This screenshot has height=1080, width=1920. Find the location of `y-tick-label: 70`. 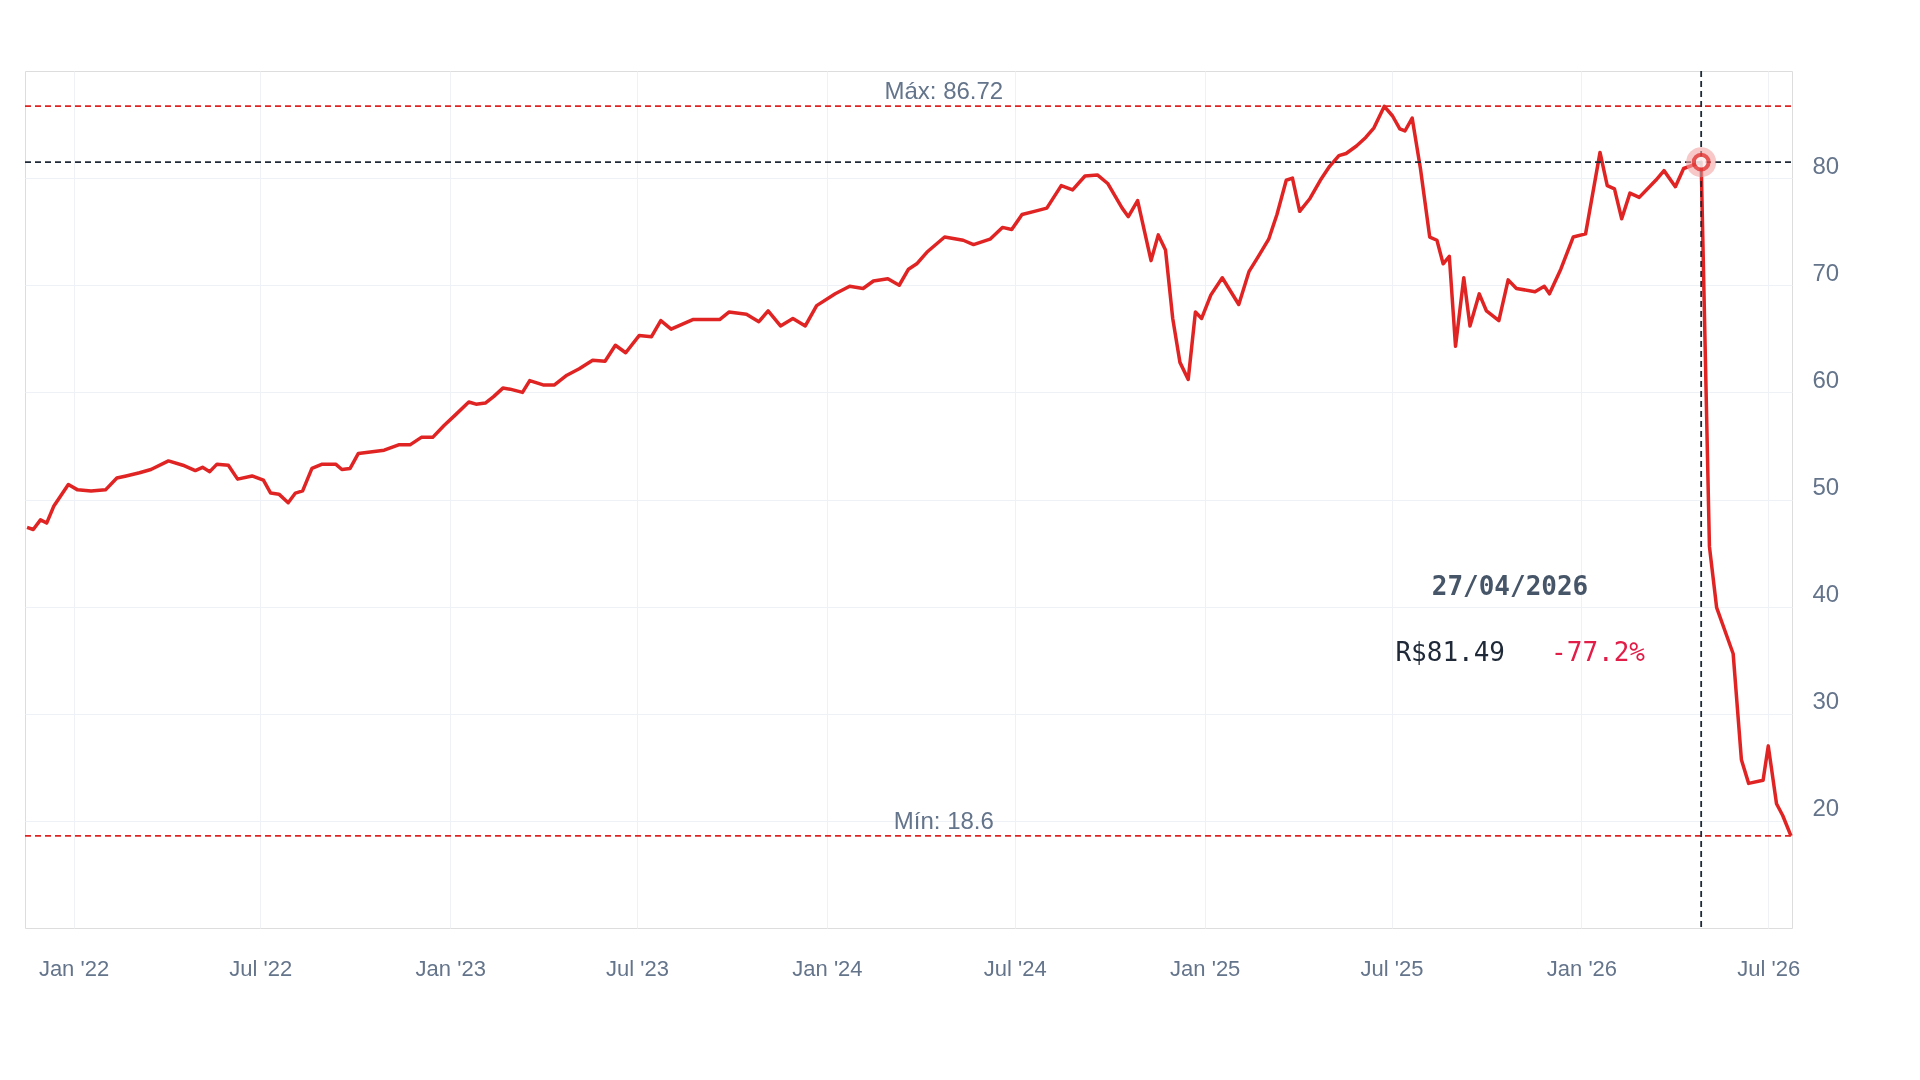

y-tick-label: 70 is located at coordinates (1826, 272).